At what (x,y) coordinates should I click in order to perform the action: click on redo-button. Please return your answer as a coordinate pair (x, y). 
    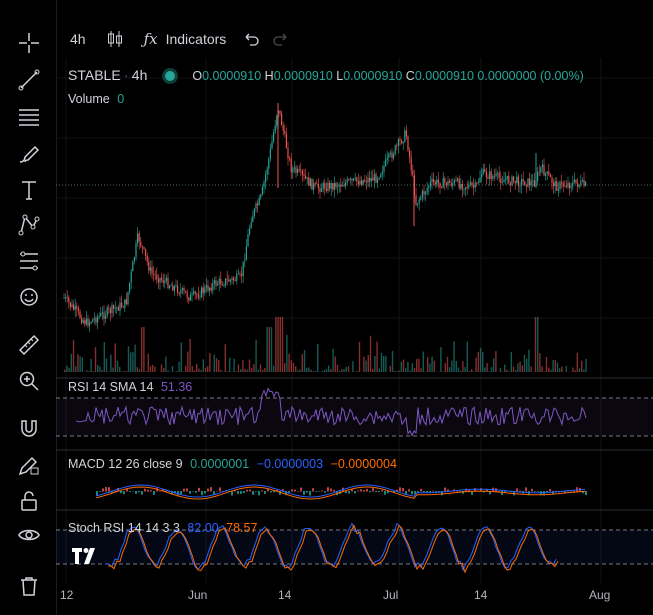
    Looking at the image, I should click on (281, 39).